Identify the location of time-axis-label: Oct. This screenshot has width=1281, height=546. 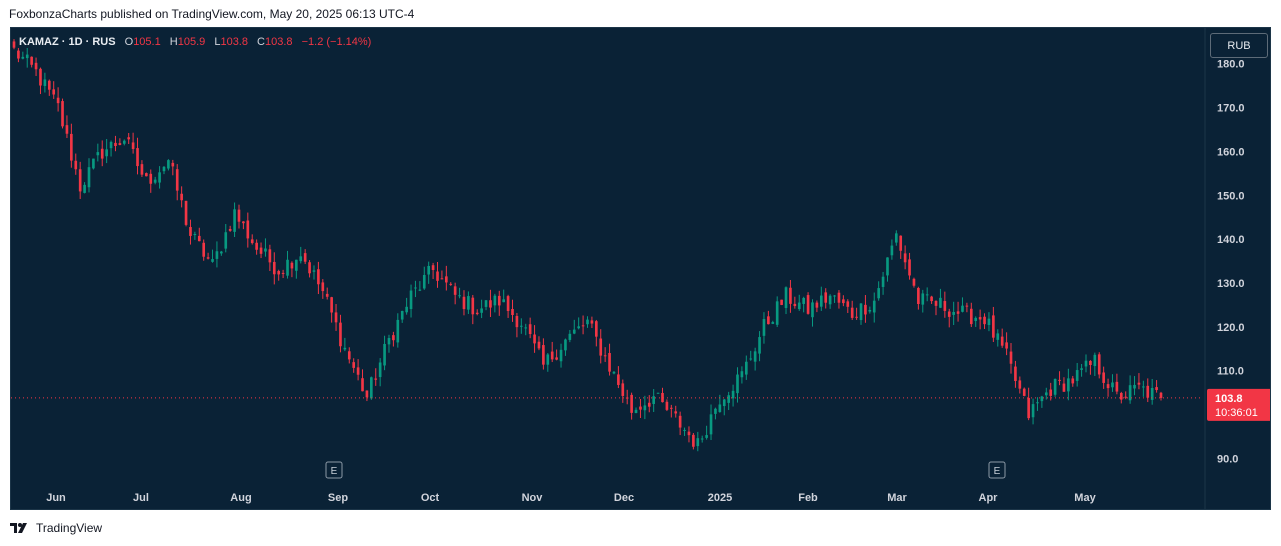
(430, 498).